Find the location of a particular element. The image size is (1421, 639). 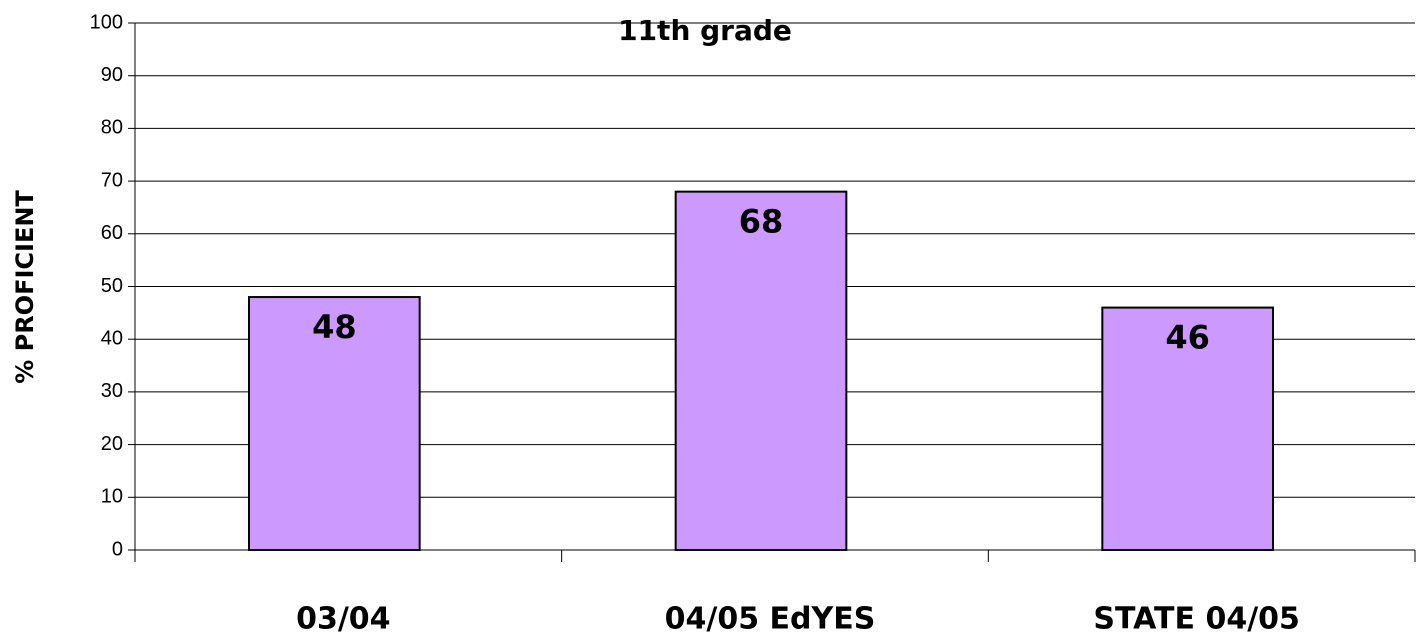

y-tick-label: 60 is located at coordinates (112, 233).